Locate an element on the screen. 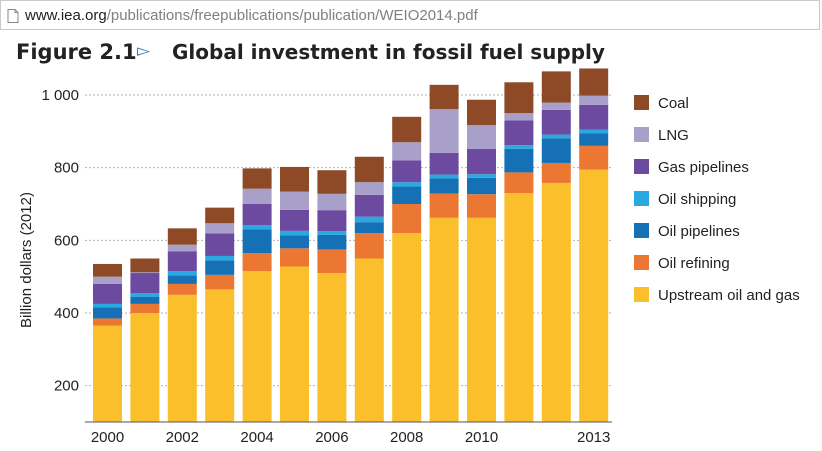 The image size is (822, 451). x-tick-label: 2008 is located at coordinates (406, 437).